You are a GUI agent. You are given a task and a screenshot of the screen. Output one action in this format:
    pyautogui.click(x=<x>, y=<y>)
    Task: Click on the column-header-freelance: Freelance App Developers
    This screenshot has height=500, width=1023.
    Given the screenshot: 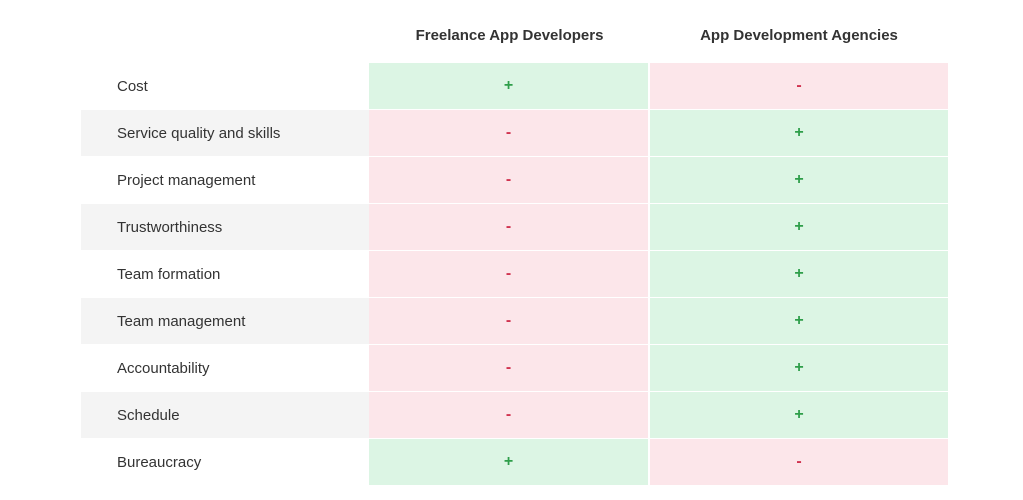 What is the action you would take?
    pyautogui.click(x=509, y=35)
    